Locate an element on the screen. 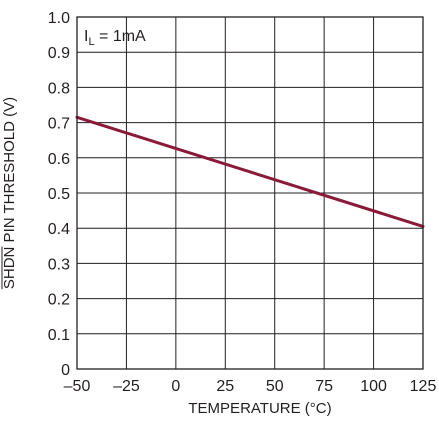 The width and height of the screenshot is (439, 421). y-tick-label: 0.9 is located at coordinates (59, 53).